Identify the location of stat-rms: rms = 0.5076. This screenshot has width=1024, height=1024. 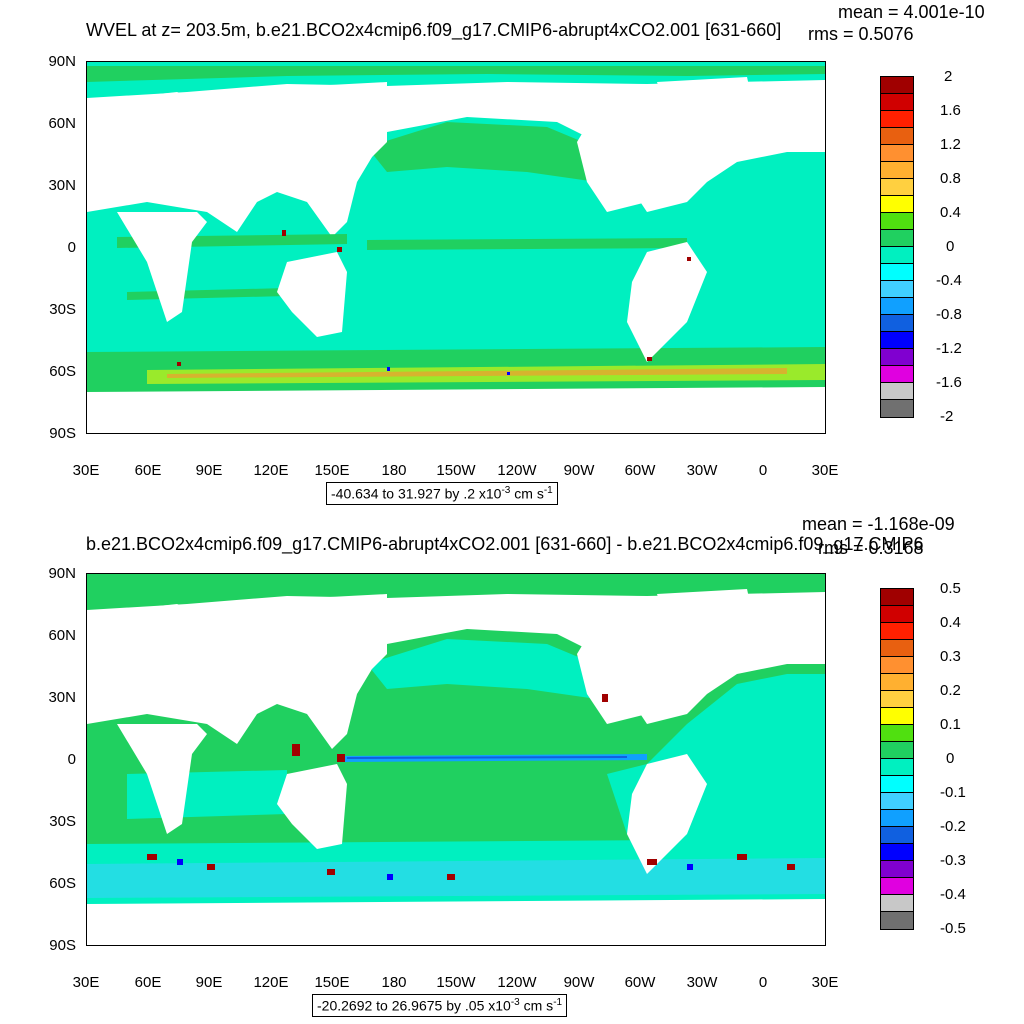
(861, 34).